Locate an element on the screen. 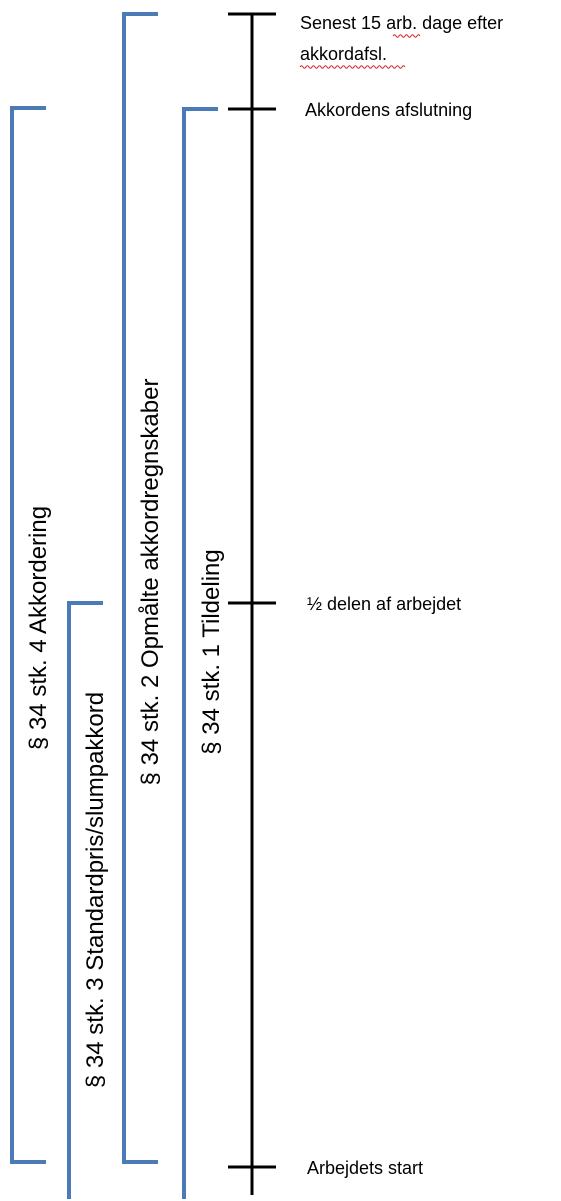 Image resolution: width=561 pixels, height=1201 pixels. bracket-tildeling is located at coordinates (200, 653).